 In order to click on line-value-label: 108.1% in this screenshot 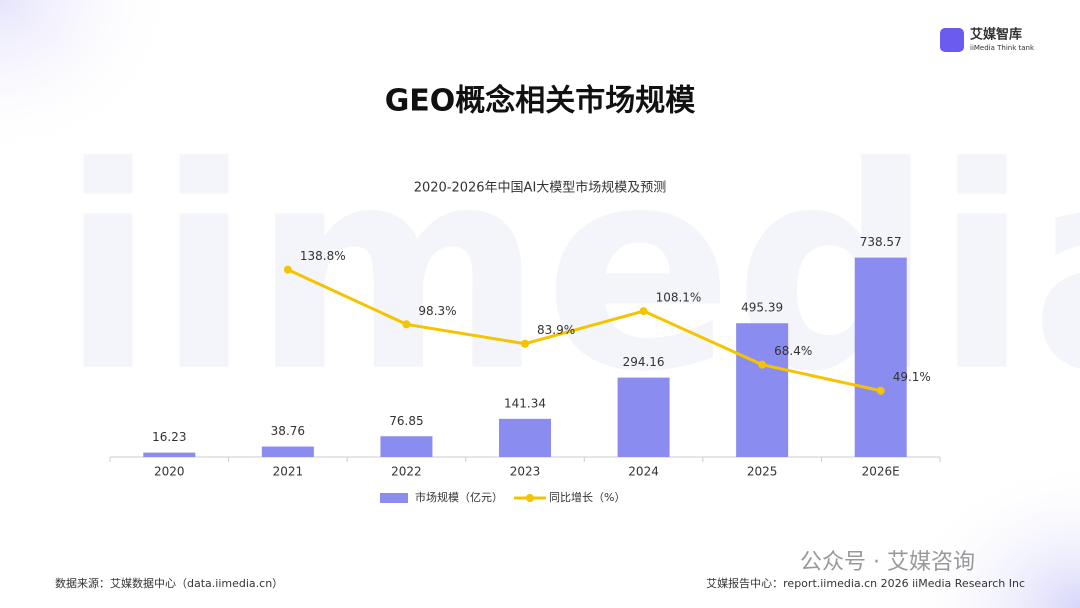, I will do `click(679, 298)`.